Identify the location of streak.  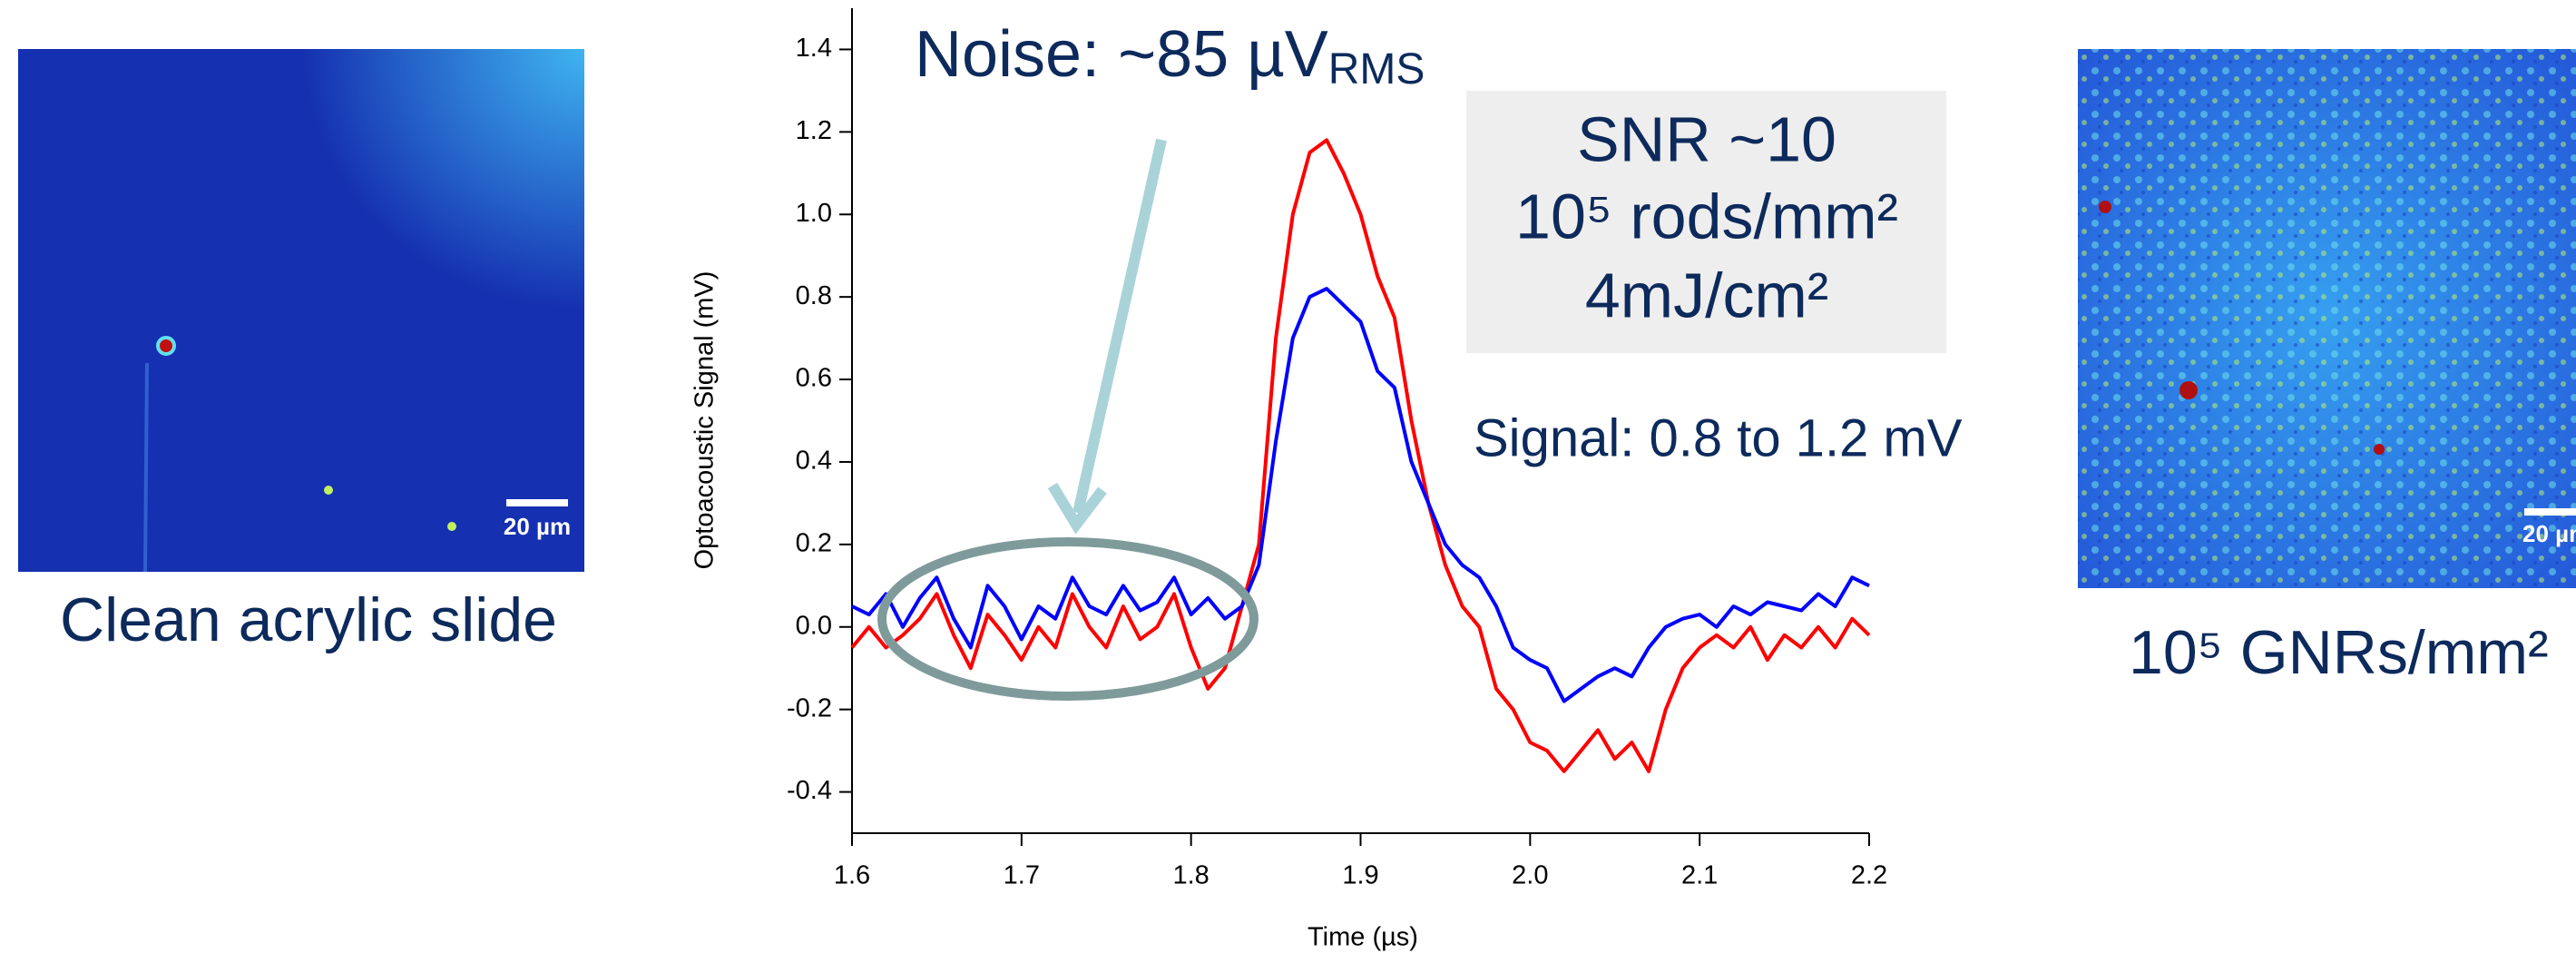
(146, 467).